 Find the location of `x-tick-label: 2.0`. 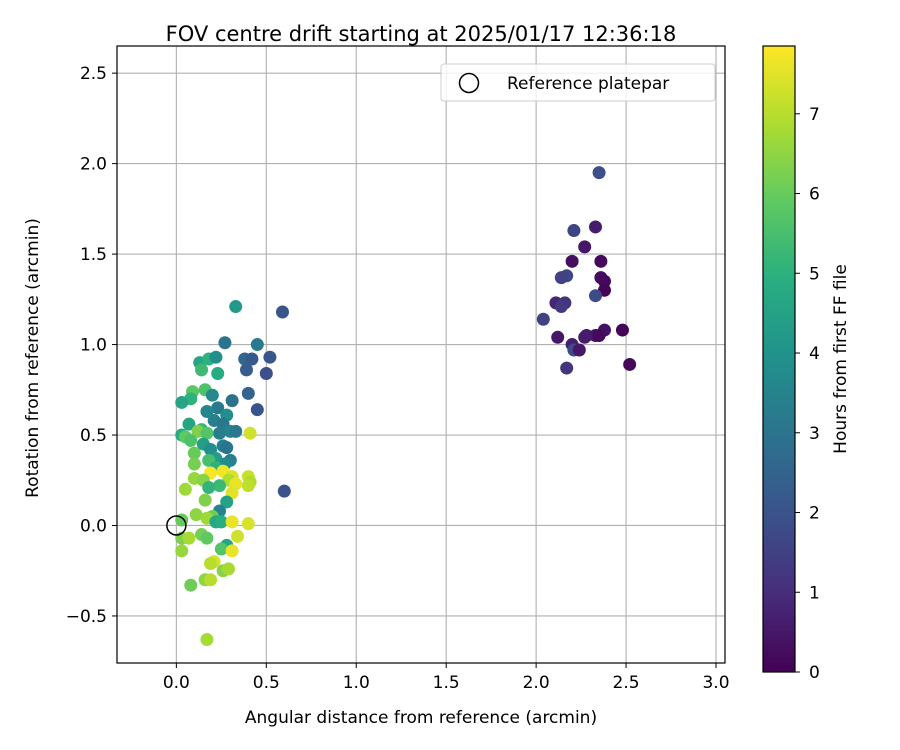

x-tick-label: 2.0 is located at coordinates (536, 683).